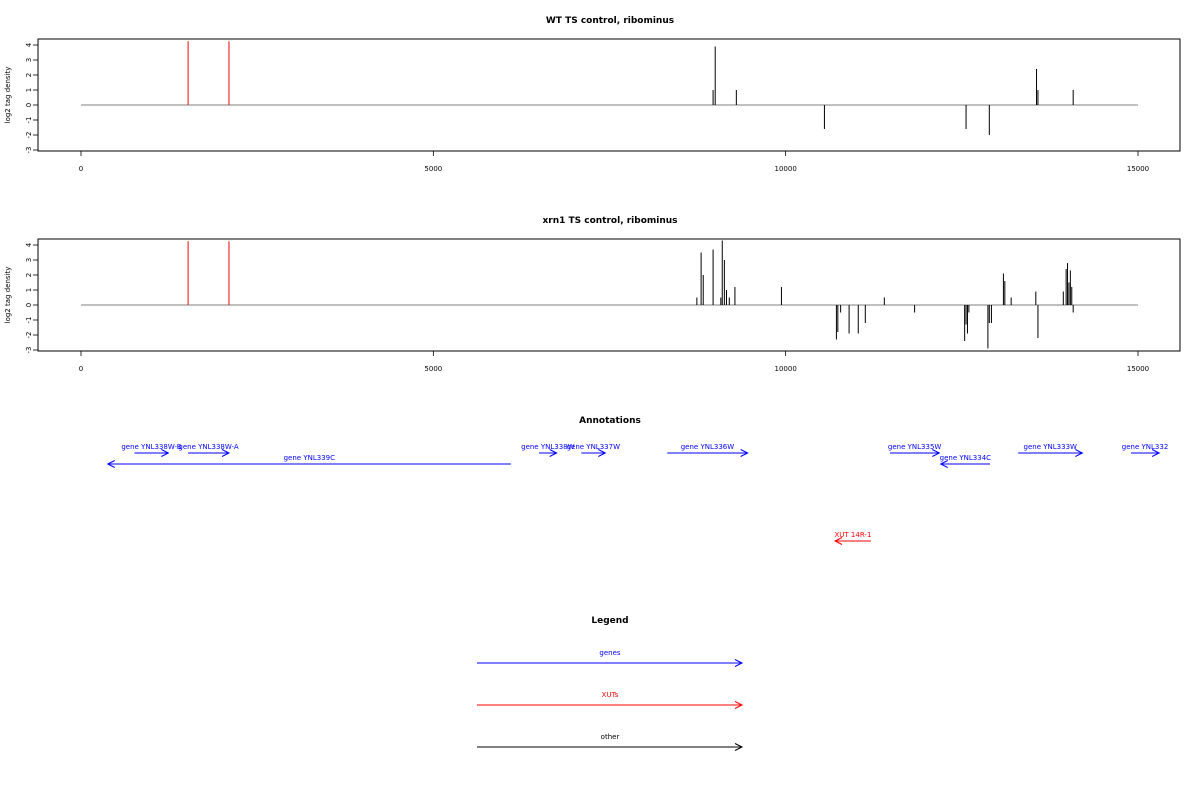 This screenshot has height=804, width=1200. Describe the element at coordinates (593, 447) in the screenshot. I see `gene-feature-label: gene YNL337W` at that location.